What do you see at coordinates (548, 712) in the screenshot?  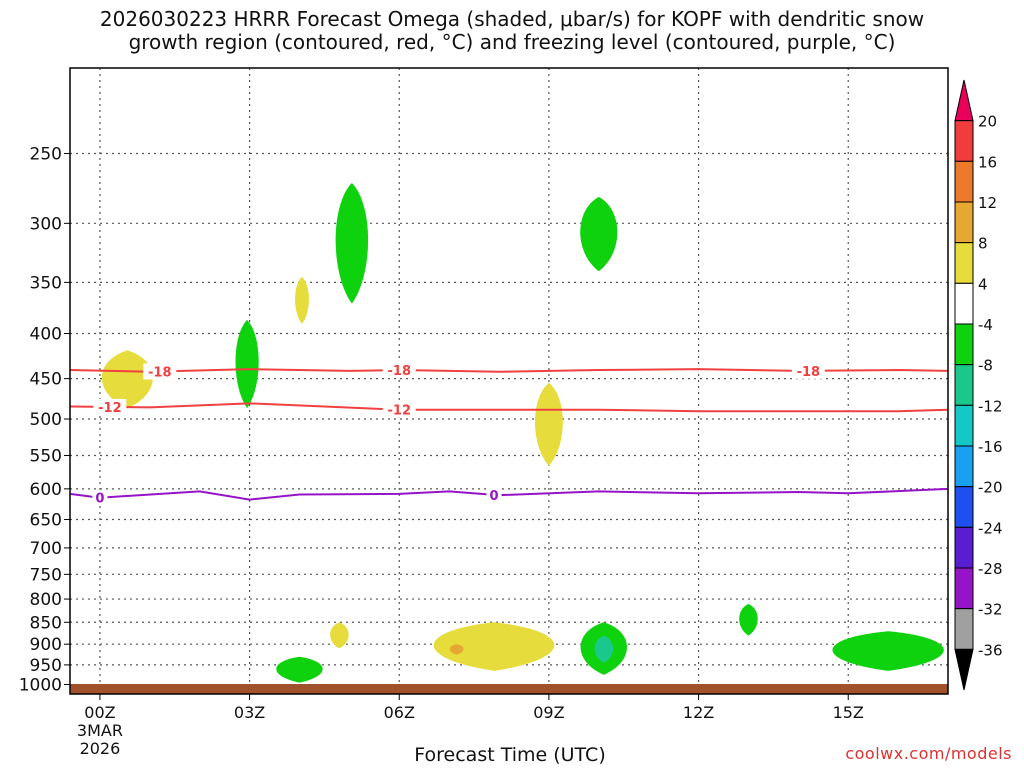 I see `x-tick-label: 09Z` at bounding box center [548, 712].